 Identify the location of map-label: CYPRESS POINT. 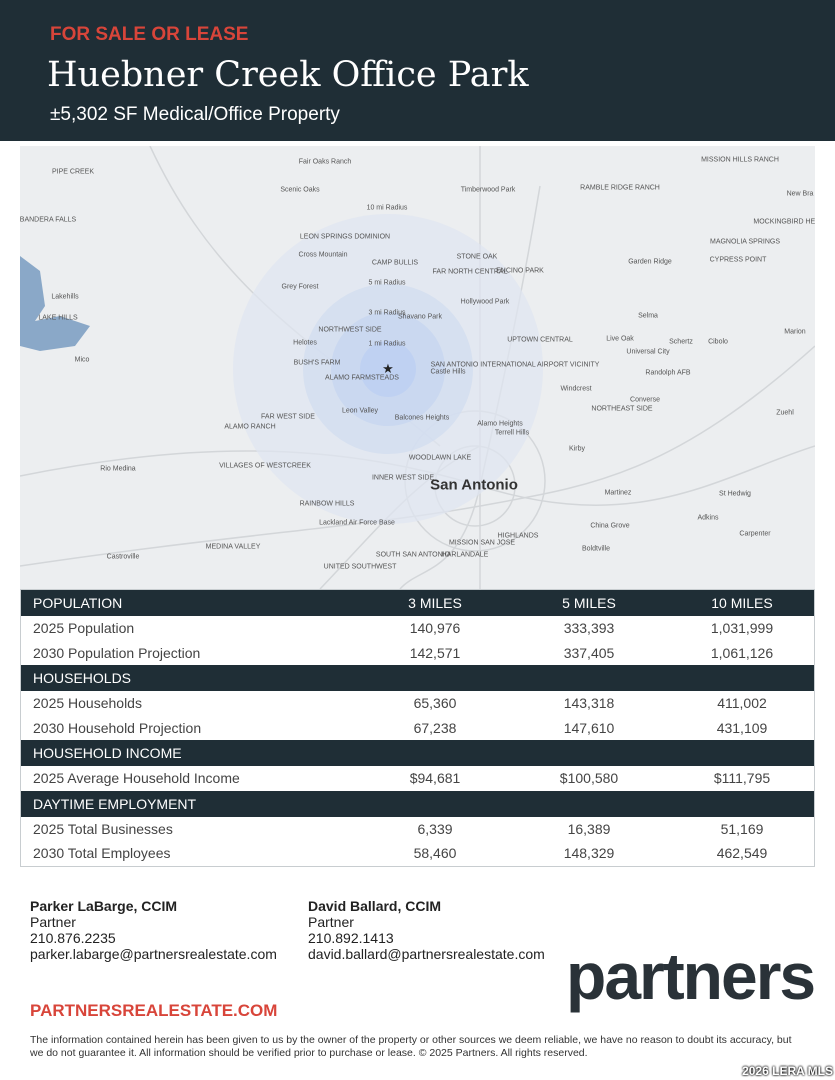
(738, 260).